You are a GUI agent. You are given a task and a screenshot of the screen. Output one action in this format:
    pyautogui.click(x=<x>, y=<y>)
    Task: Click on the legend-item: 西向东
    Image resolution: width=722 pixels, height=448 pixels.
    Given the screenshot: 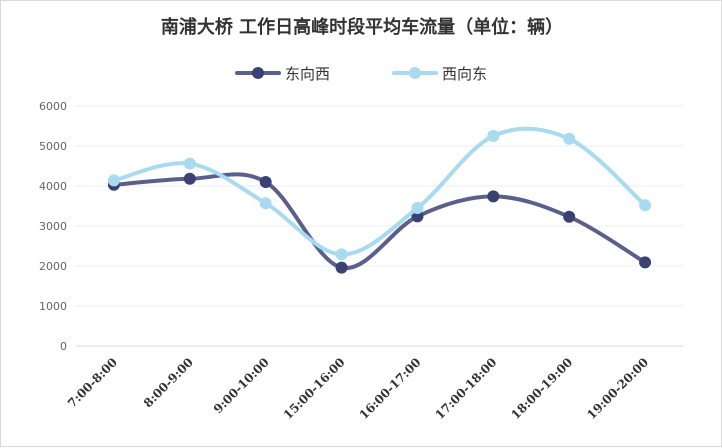 What is the action you would take?
    pyautogui.click(x=439, y=74)
    